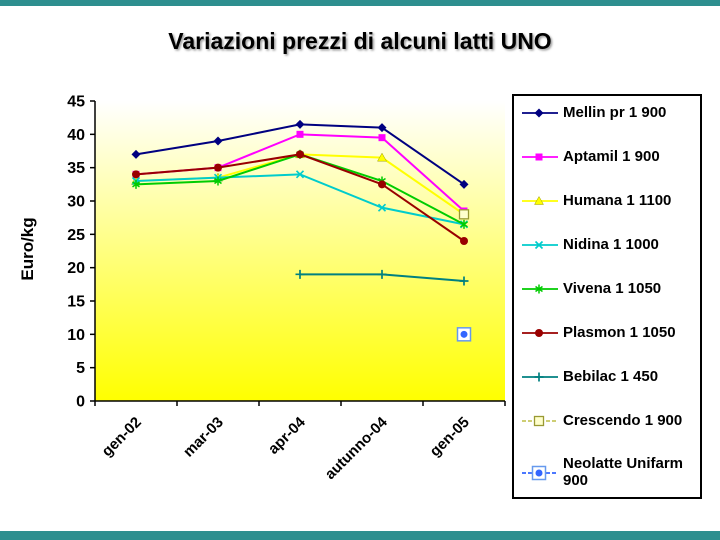  Describe the element at coordinates (623, 420) in the screenshot. I see `legend-label: Crescendo 1 900` at that location.